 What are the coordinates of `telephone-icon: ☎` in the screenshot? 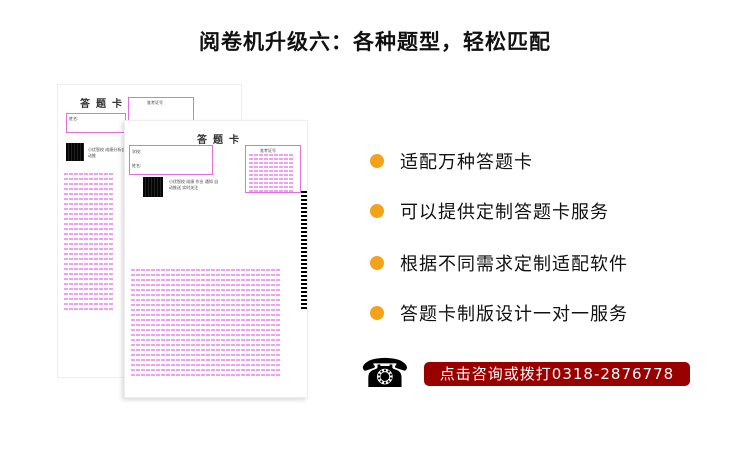 It's located at (385, 374).